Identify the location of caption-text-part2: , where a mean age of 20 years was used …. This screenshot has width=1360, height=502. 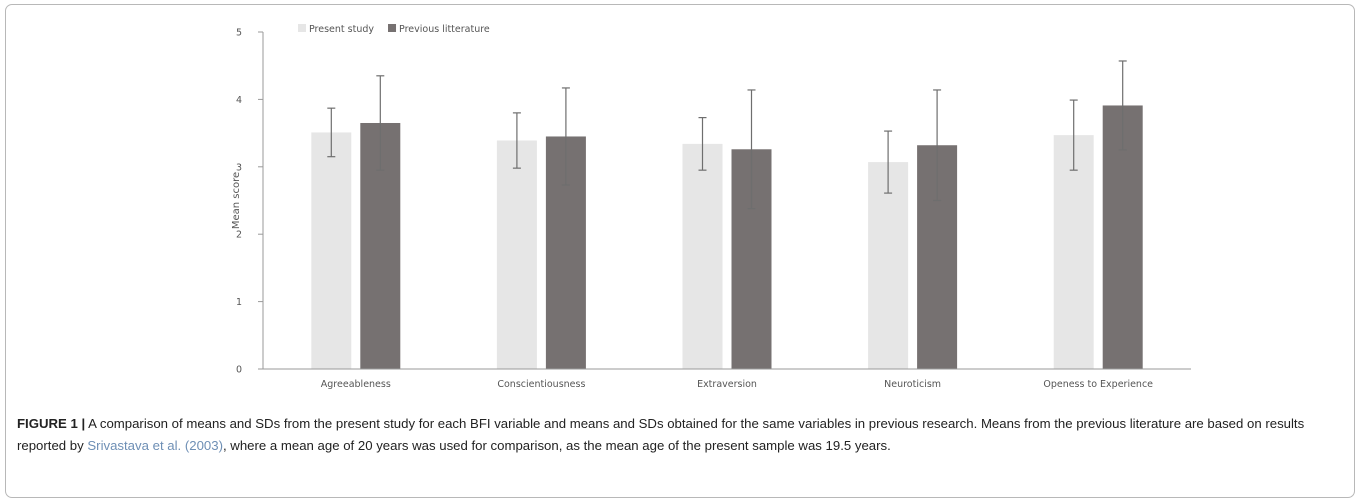
(556, 445).